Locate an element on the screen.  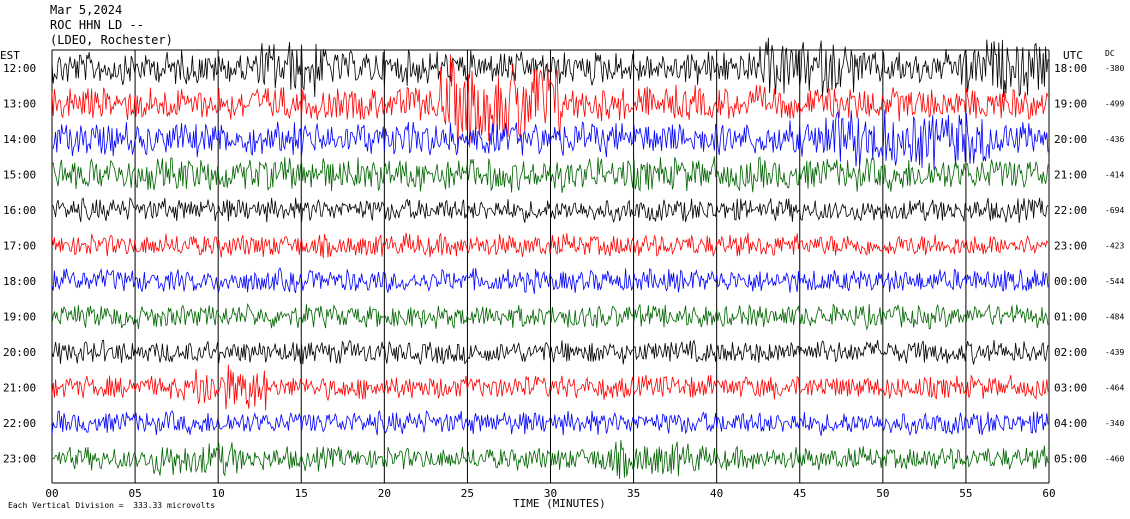
est-time-label: 17:00 is located at coordinates (19, 246).